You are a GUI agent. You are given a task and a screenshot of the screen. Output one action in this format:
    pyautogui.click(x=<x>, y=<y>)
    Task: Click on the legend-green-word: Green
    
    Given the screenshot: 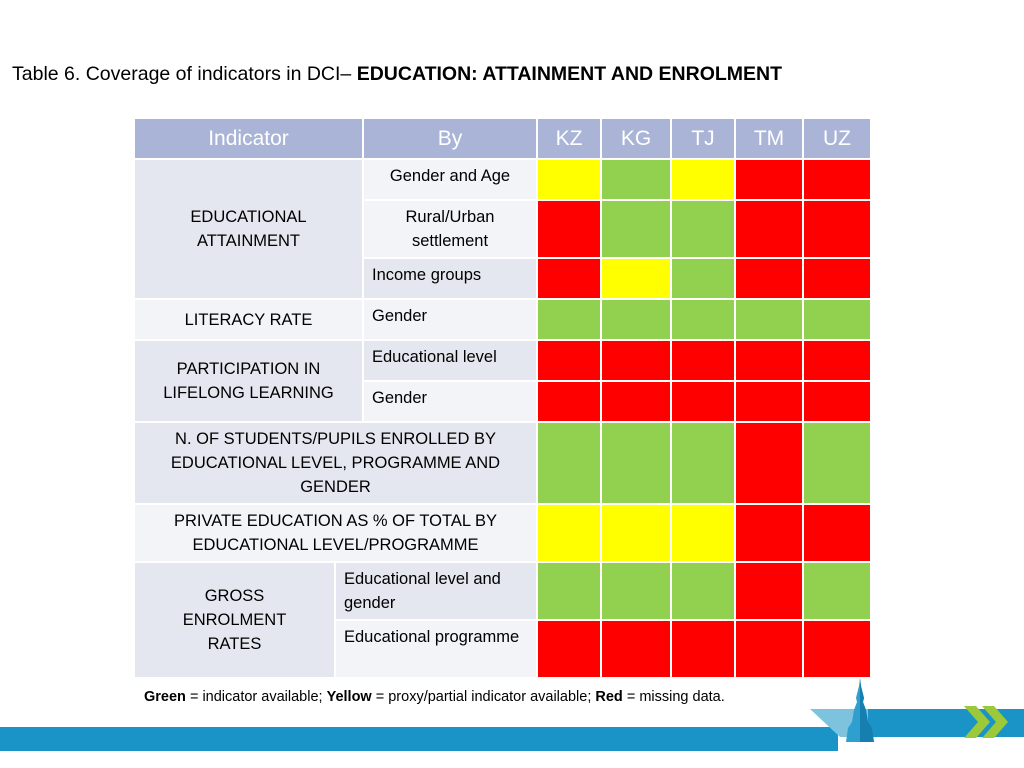 What is the action you would take?
    pyautogui.click(x=165, y=697)
    